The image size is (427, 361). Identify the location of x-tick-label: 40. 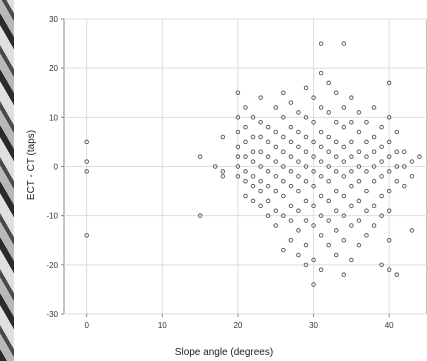
(389, 325).